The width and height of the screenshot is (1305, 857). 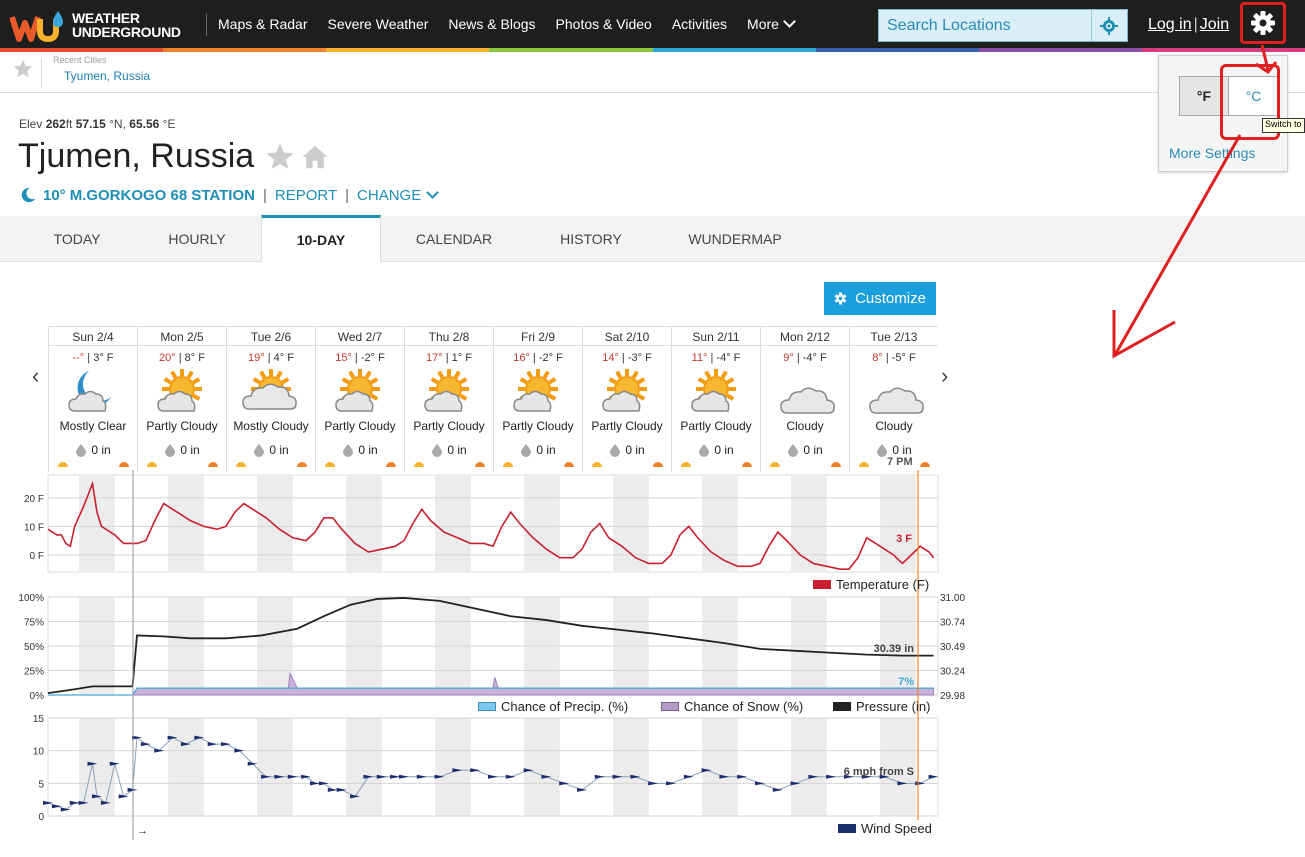 What do you see at coordinates (39, 752) in the screenshot?
I see `y-tick-label: 10` at bounding box center [39, 752].